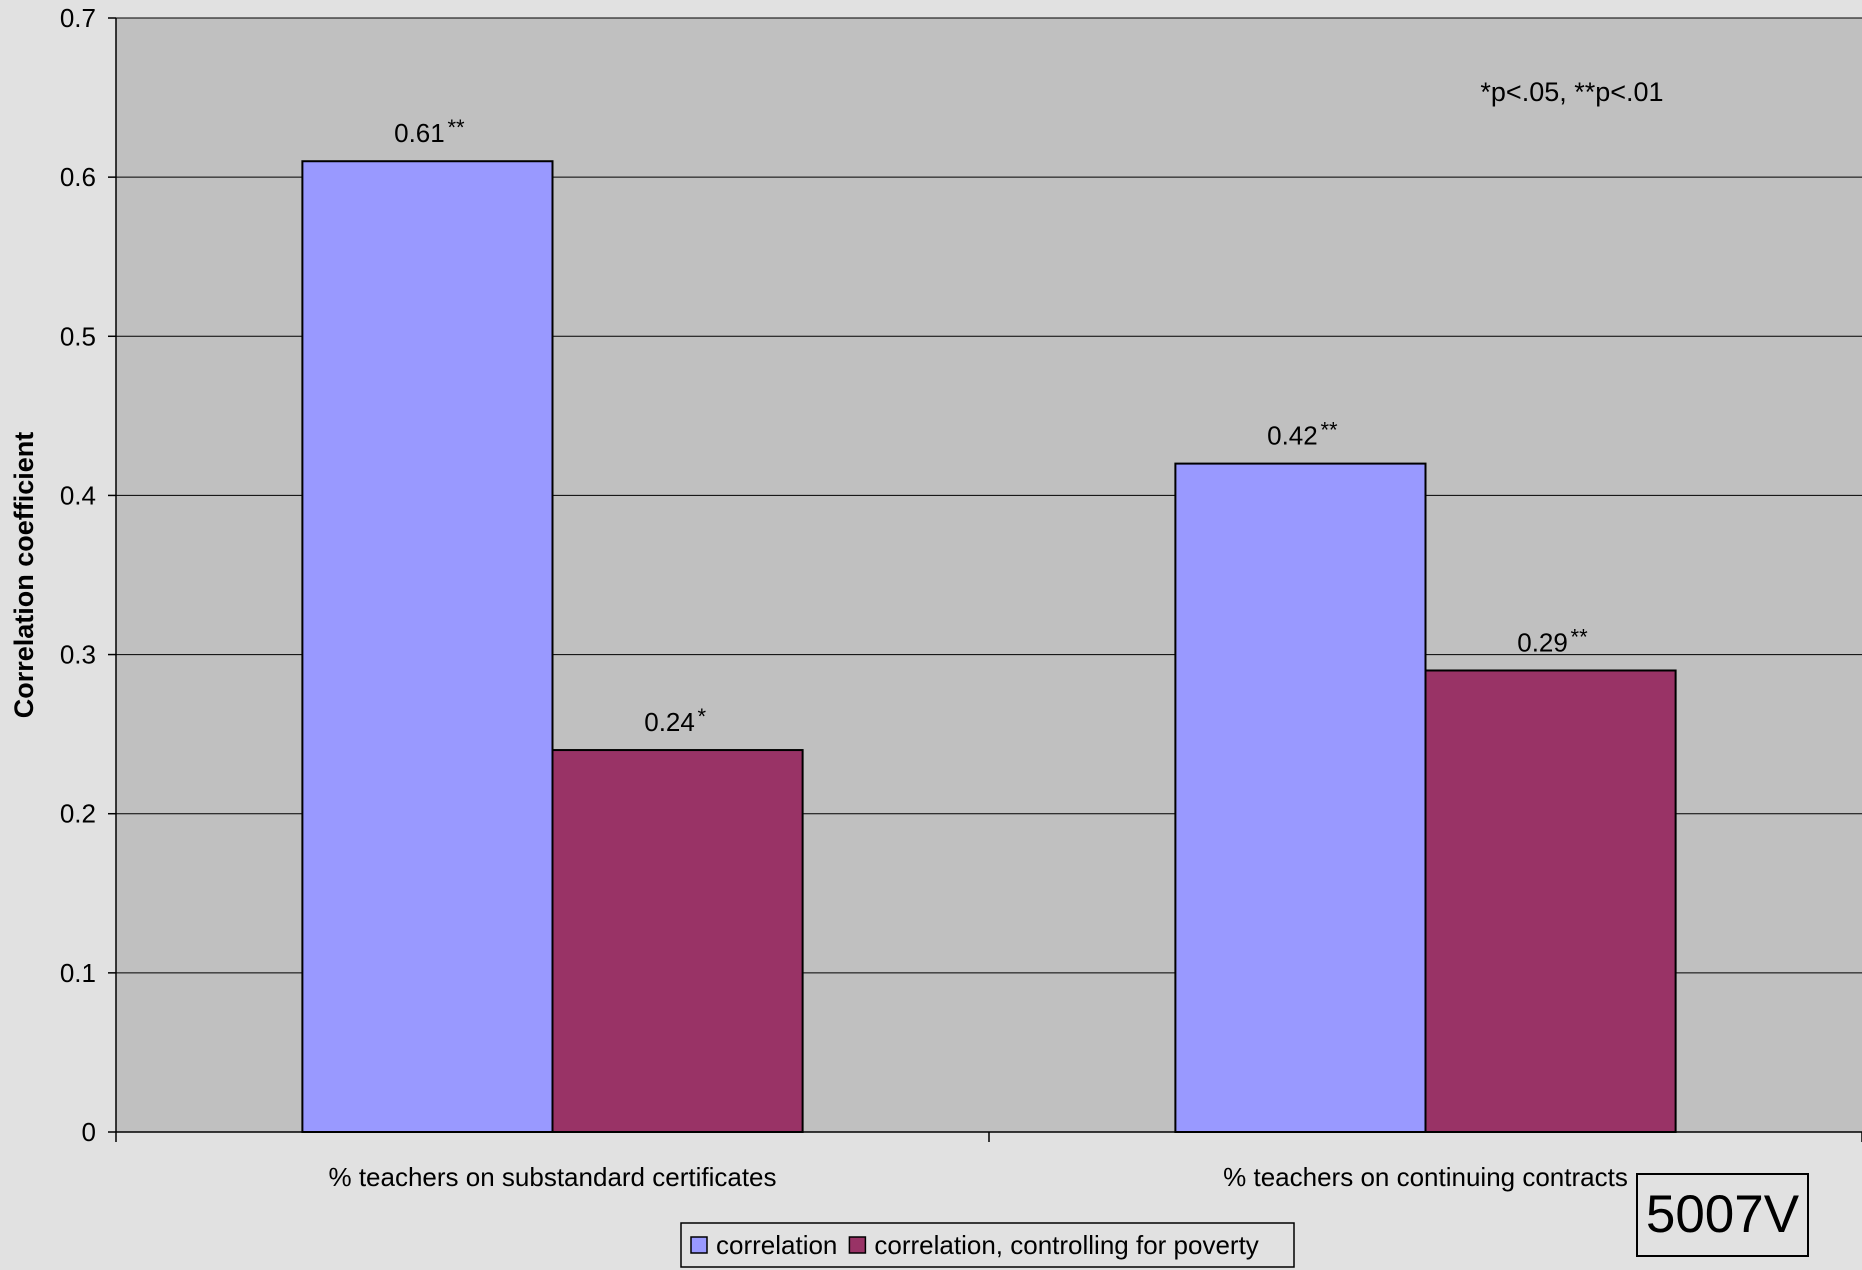 This screenshot has height=1270, width=1862. I want to click on legend-box, so click(987, 1245).